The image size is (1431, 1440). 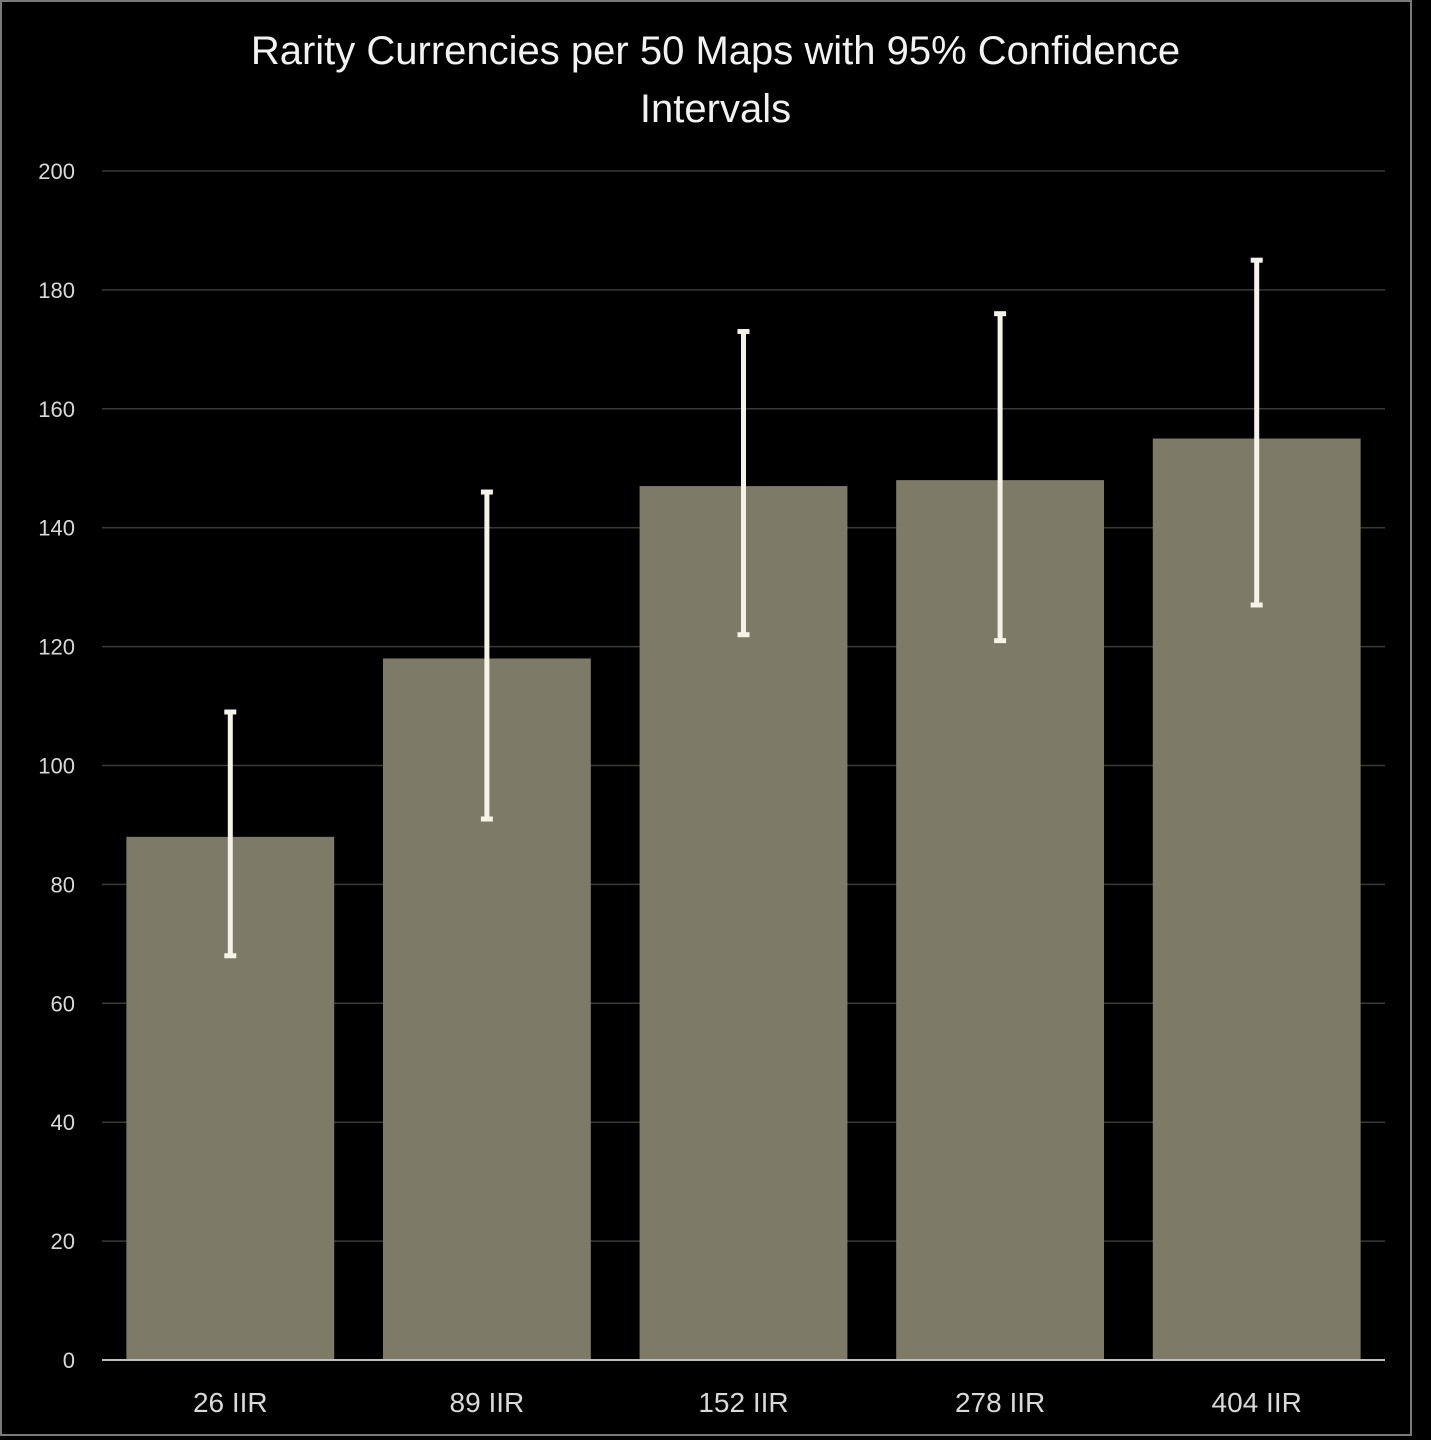 I want to click on x-tick-label: 89 IIR, so click(x=487, y=1402).